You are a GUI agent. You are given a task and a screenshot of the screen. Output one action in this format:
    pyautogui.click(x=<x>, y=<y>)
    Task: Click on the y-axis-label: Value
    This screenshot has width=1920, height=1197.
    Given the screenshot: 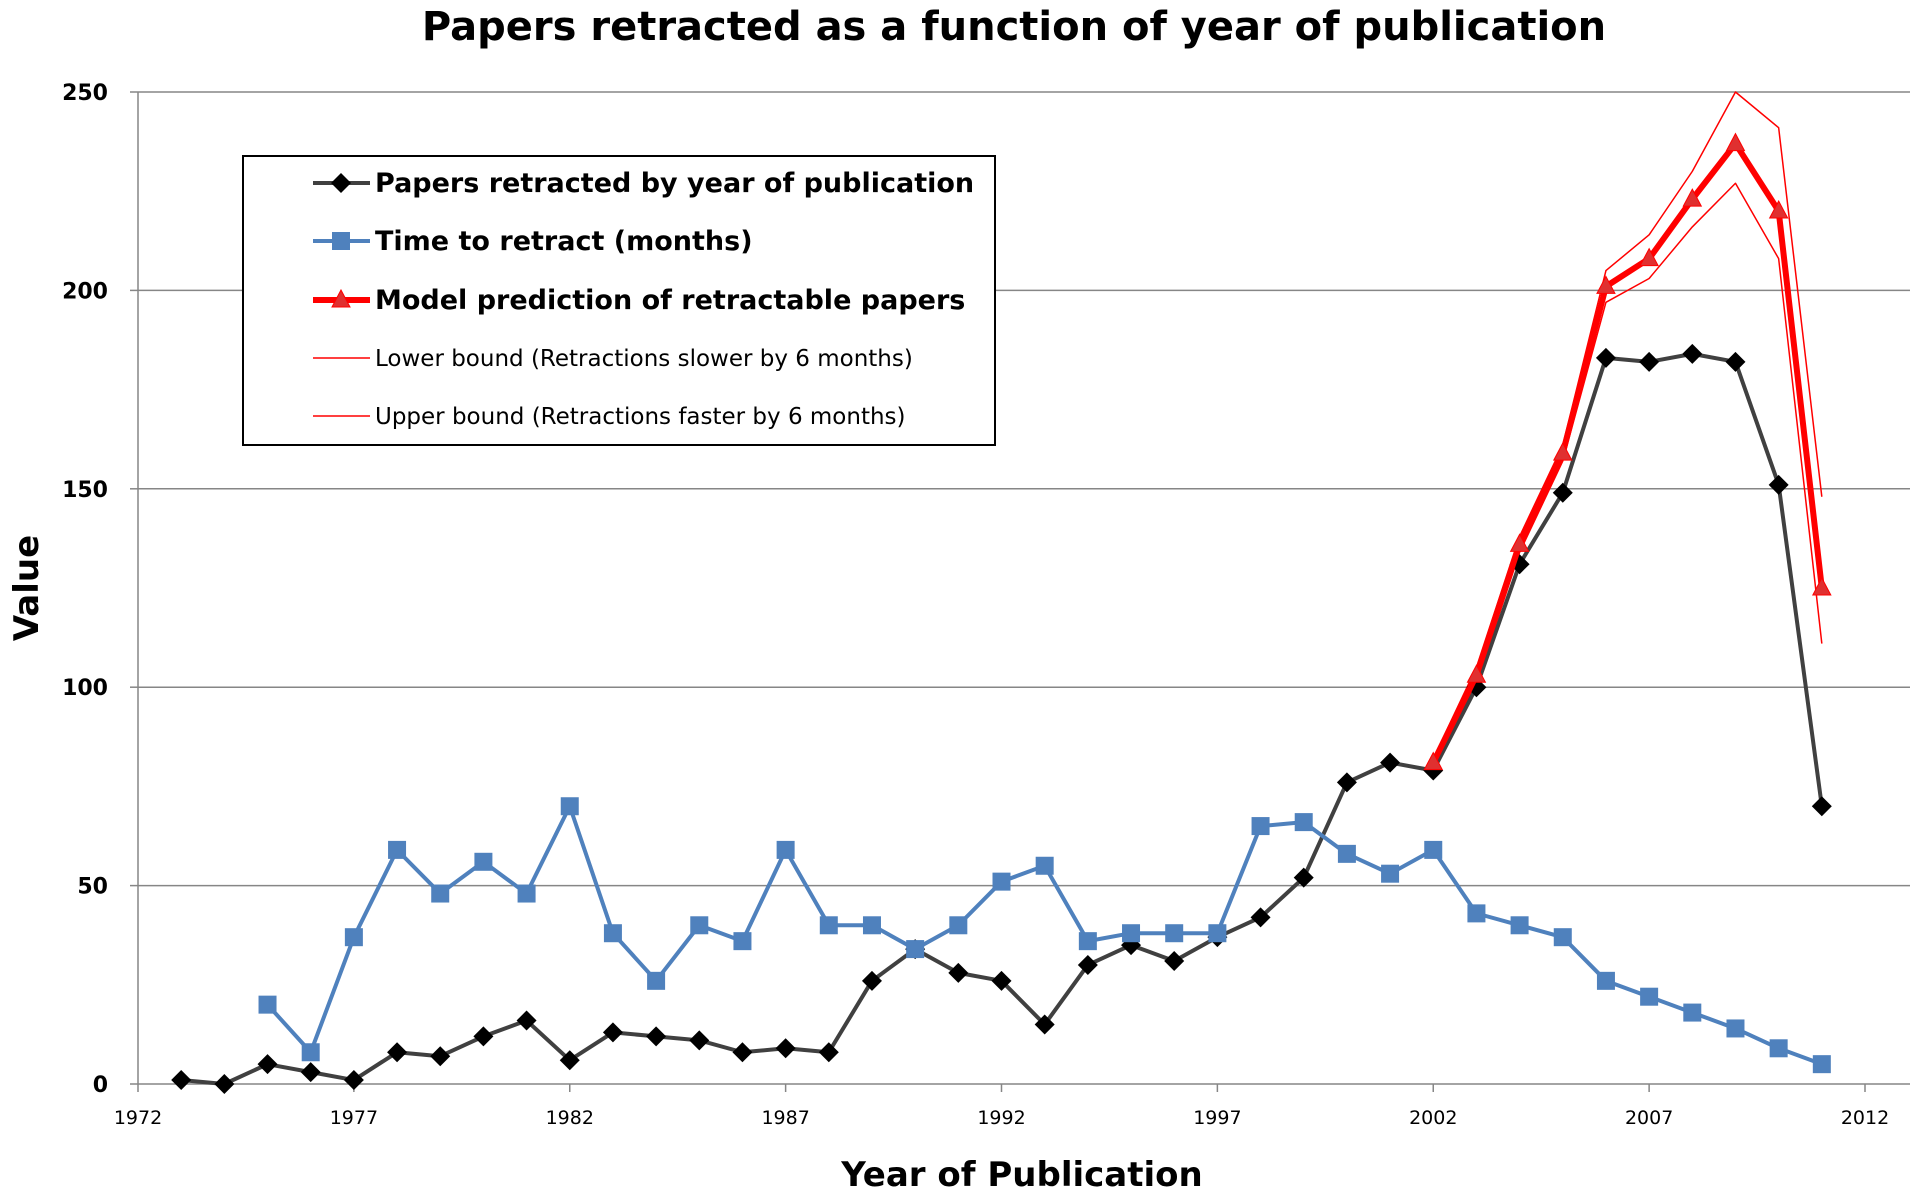 What is the action you would take?
    pyautogui.click(x=27, y=588)
    